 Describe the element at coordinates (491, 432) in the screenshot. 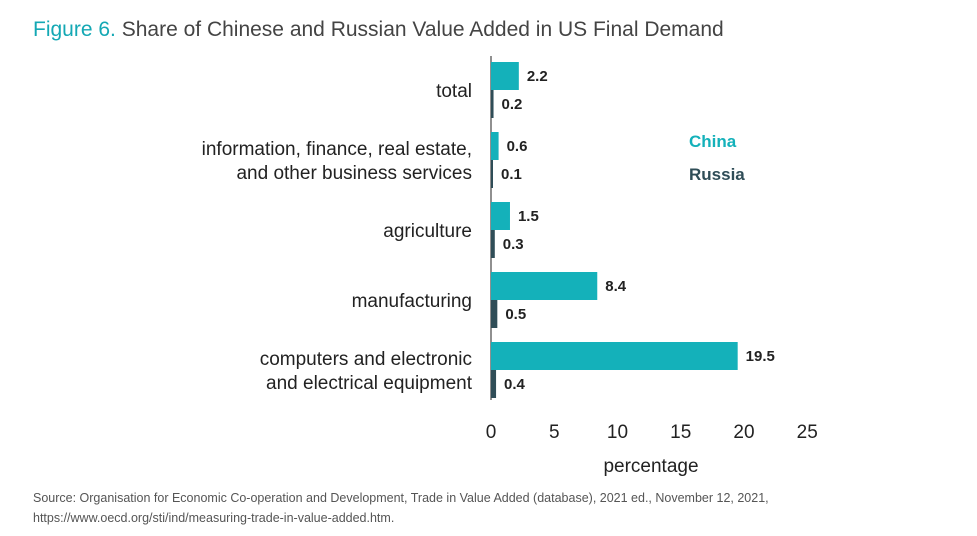

I see `x-tick-label: 0` at that location.